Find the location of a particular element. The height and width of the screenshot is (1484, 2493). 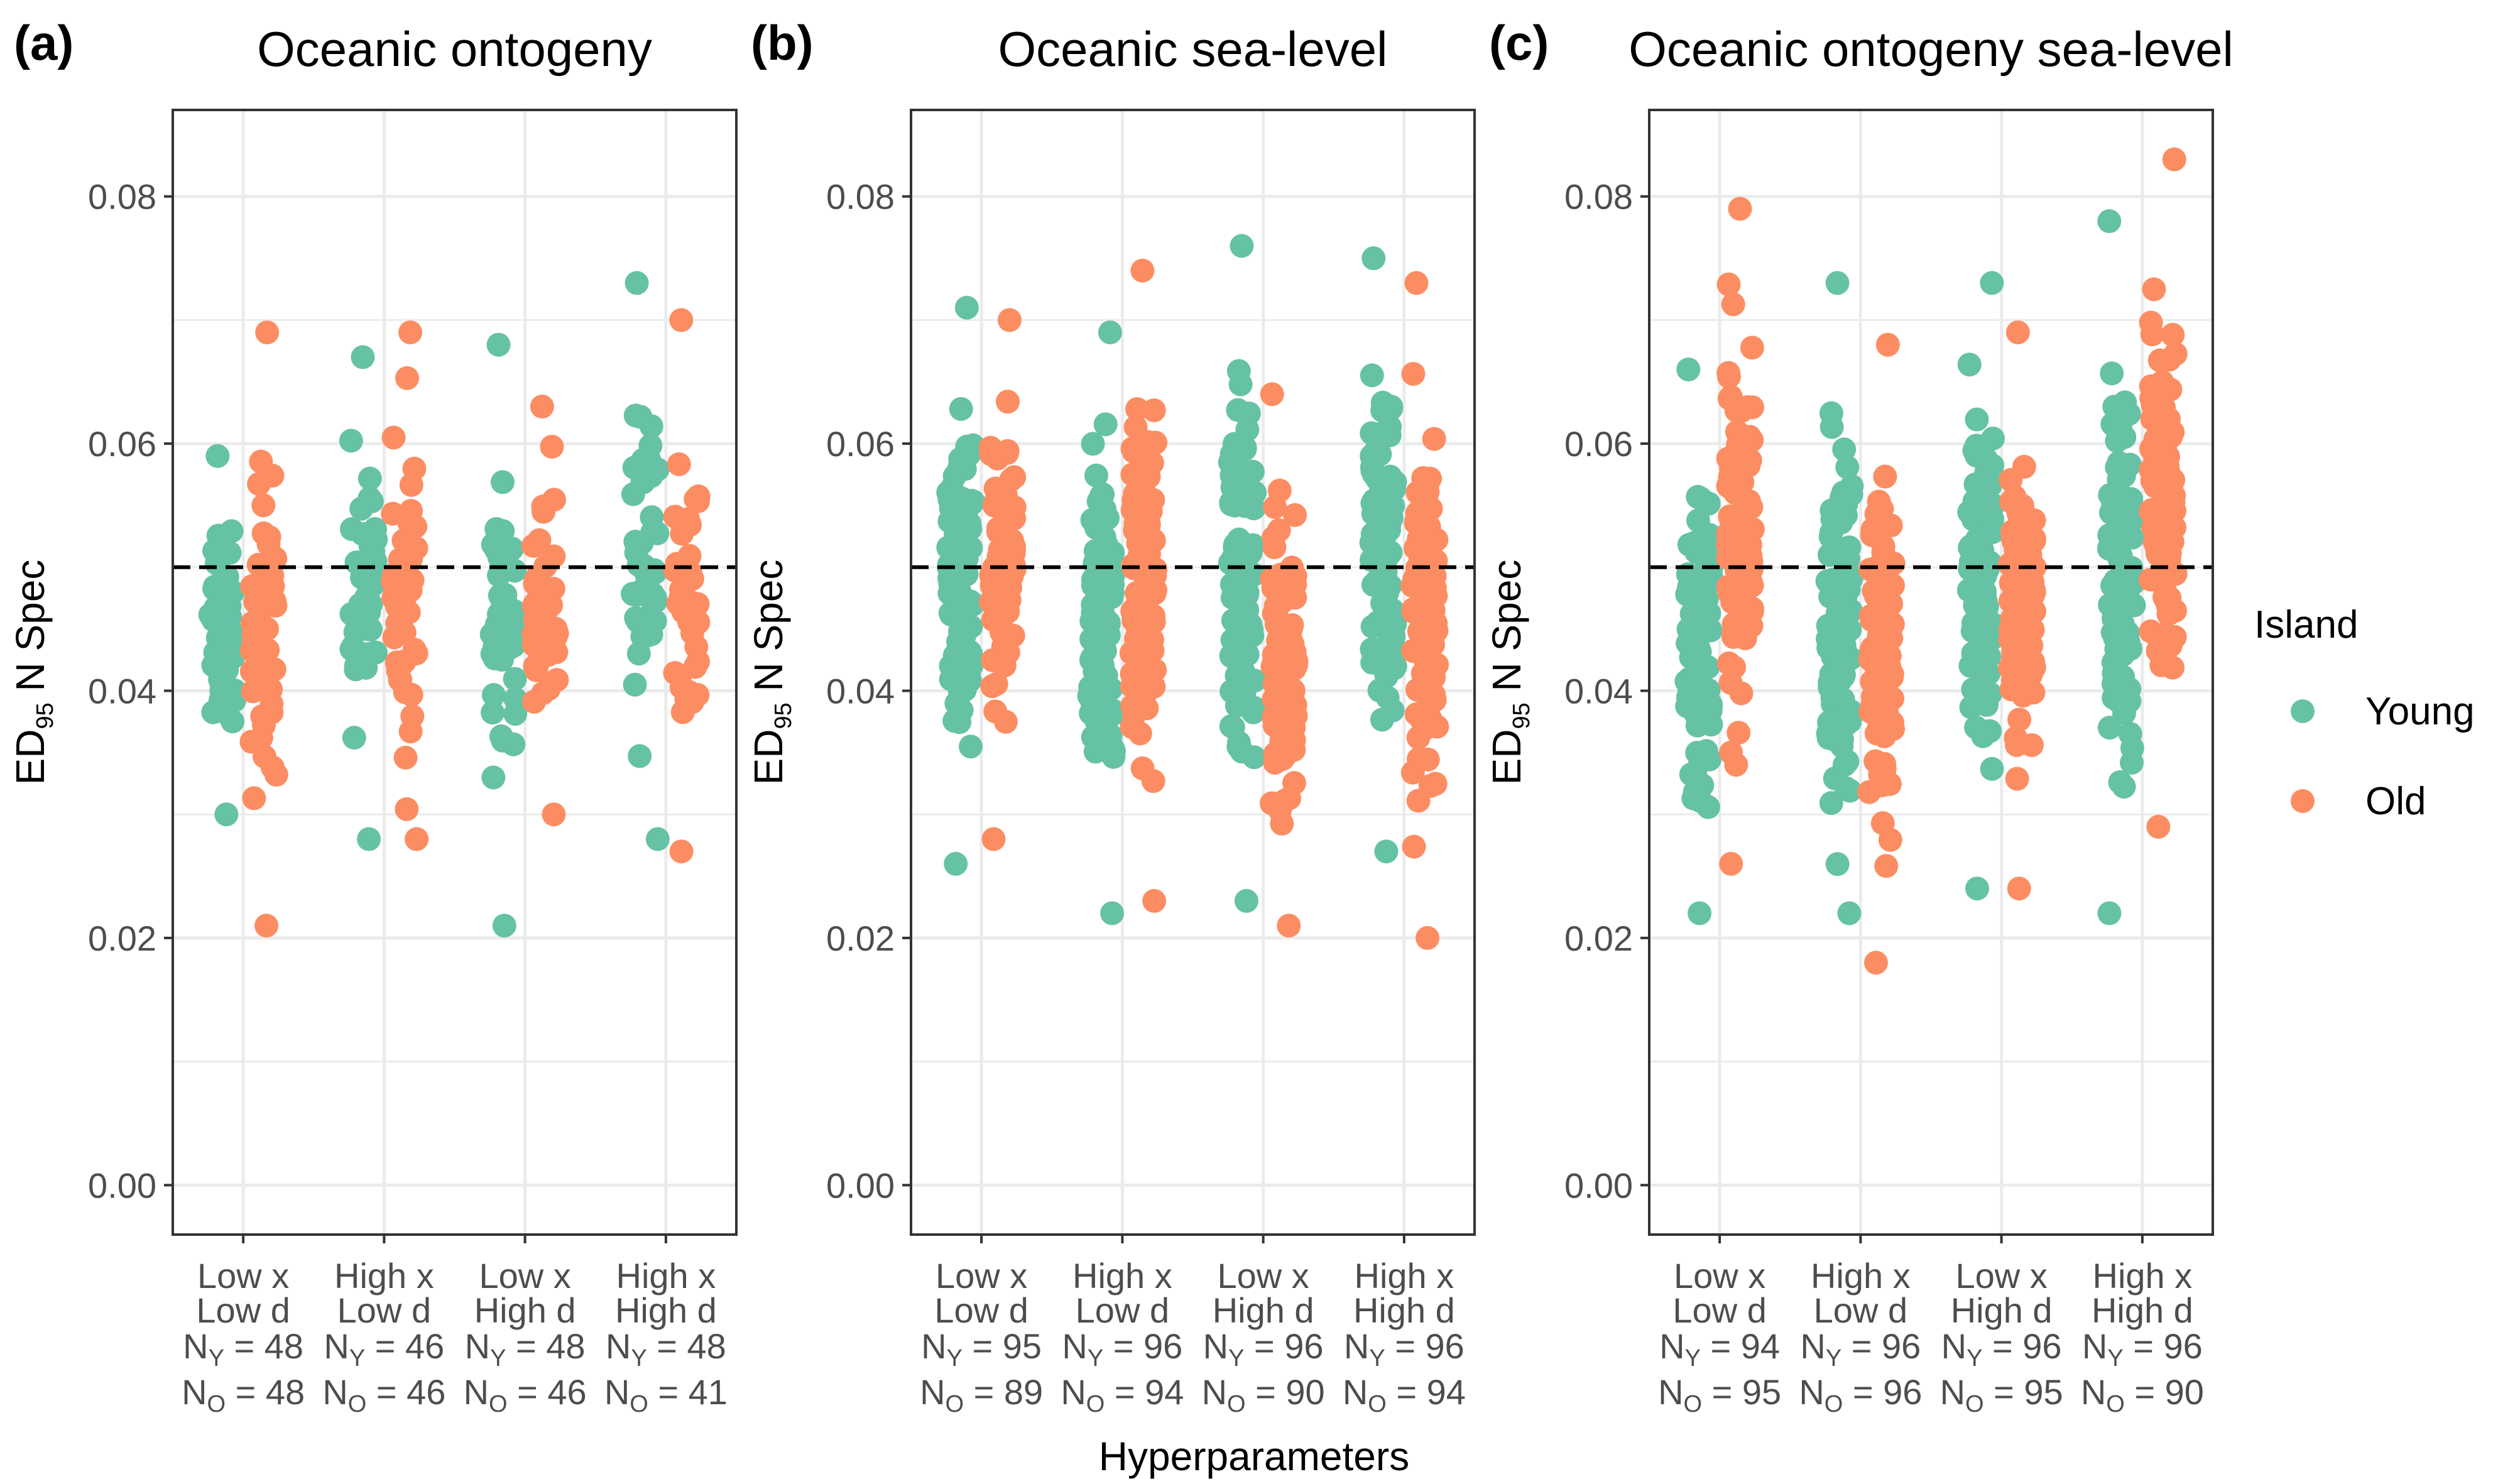

x-axis-title: Hyperparameters is located at coordinates (1254, 1456).